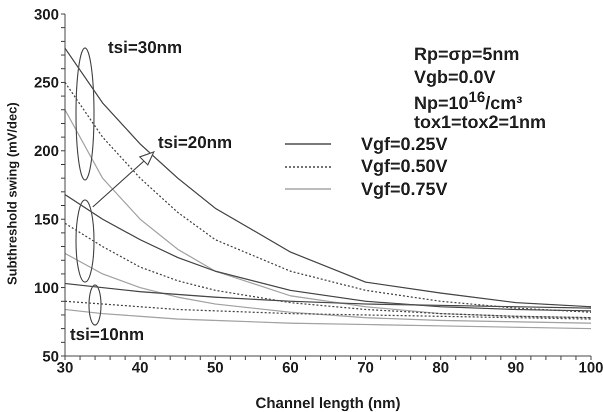 Image resolution: width=603 pixels, height=412 pixels. What do you see at coordinates (441, 368) in the screenshot?
I see `x-tick-label: 80` at bounding box center [441, 368].